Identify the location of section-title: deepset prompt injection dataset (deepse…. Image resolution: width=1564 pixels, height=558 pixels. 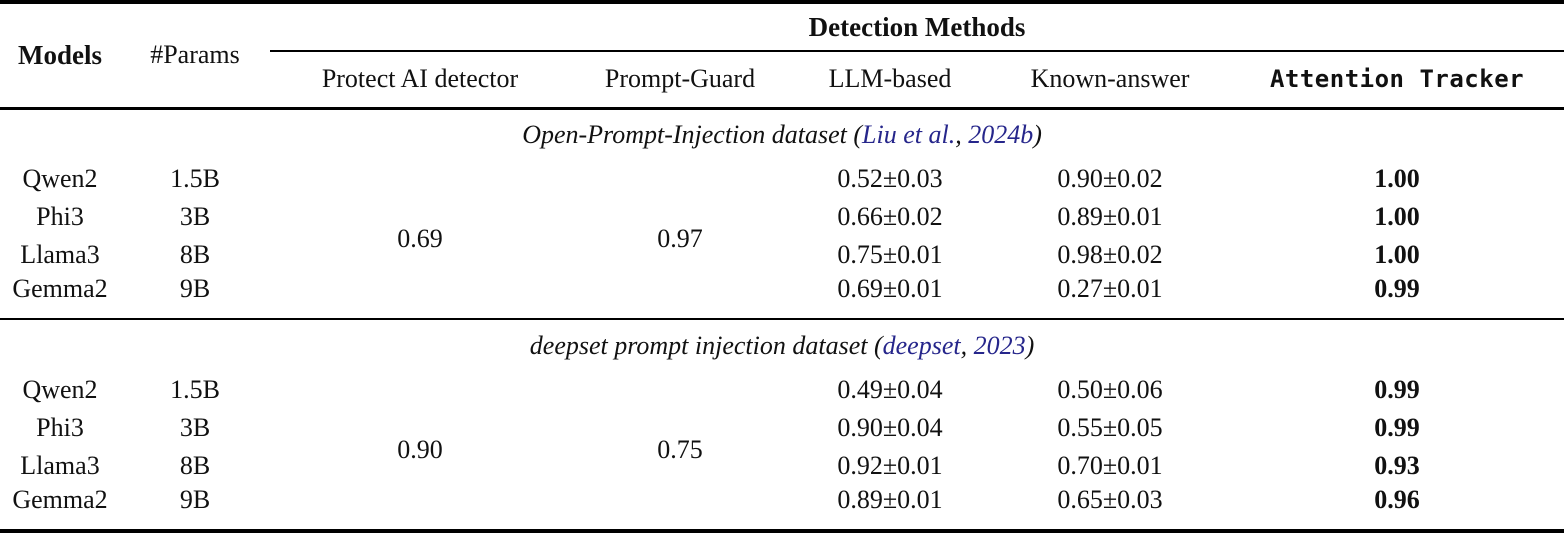
(782, 344).